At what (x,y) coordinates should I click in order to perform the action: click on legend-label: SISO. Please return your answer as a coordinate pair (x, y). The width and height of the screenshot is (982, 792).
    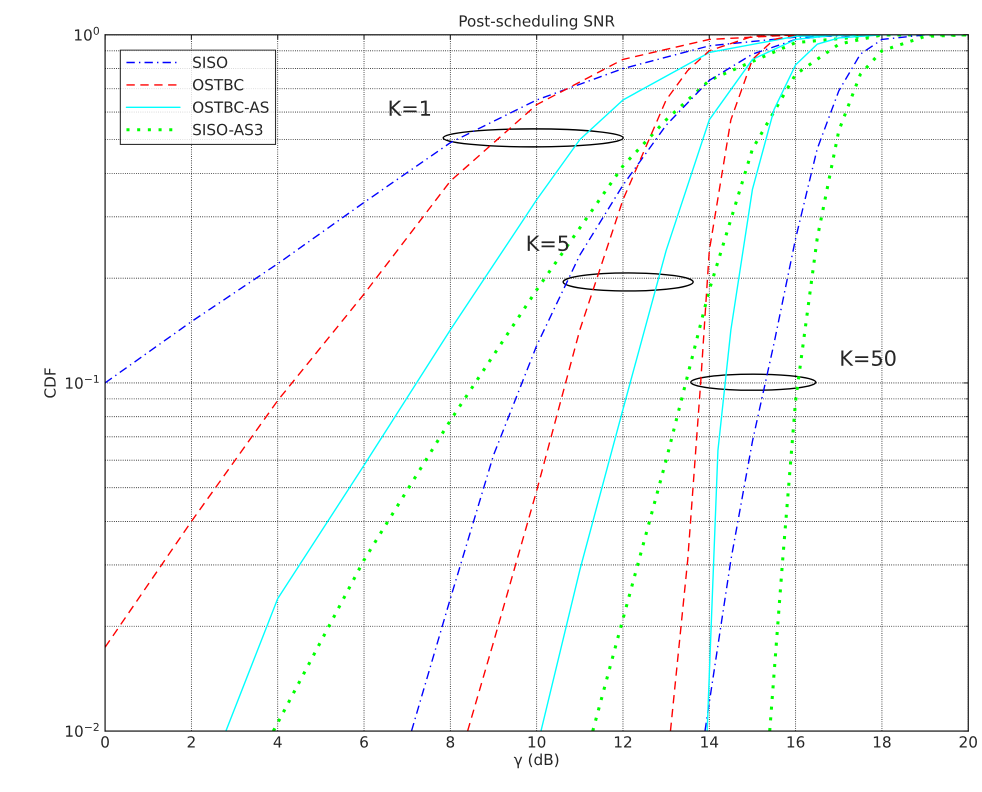
    Looking at the image, I should click on (210, 62).